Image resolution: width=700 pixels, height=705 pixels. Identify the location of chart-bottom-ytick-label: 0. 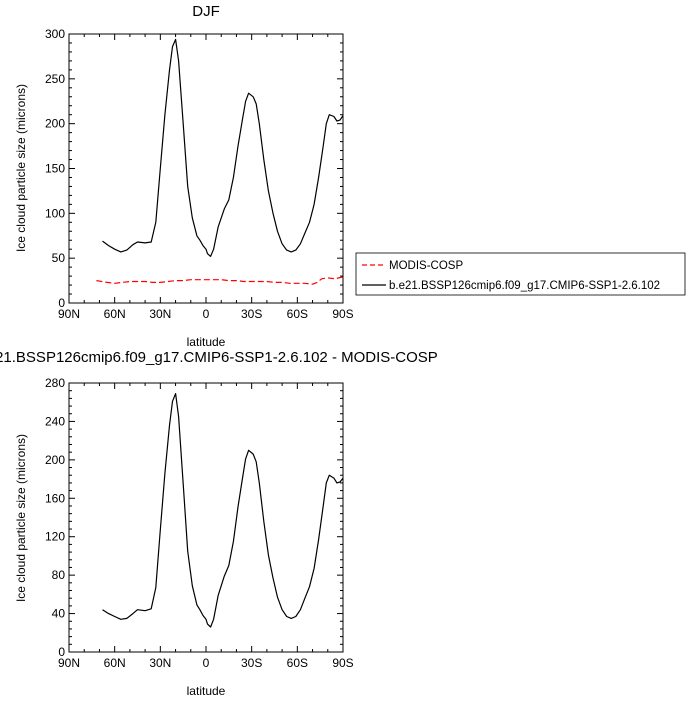
(61, 652).